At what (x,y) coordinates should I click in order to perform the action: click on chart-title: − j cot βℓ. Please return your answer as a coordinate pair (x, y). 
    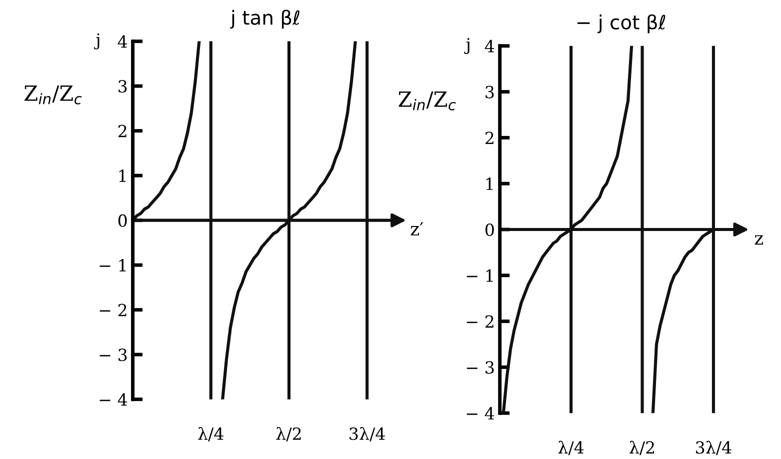
    Looking at the image, I should click on (622, 24).